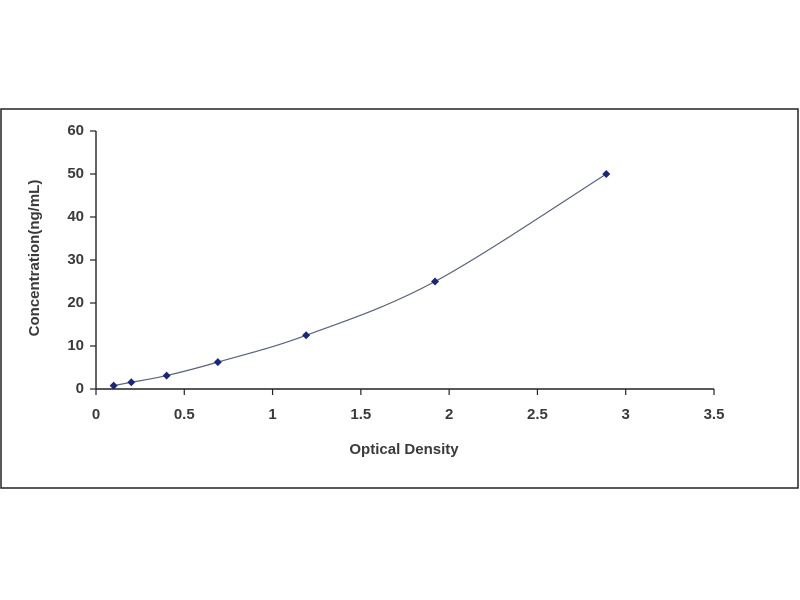  I want to click on x-tick-label: 3, so click(626, 414).